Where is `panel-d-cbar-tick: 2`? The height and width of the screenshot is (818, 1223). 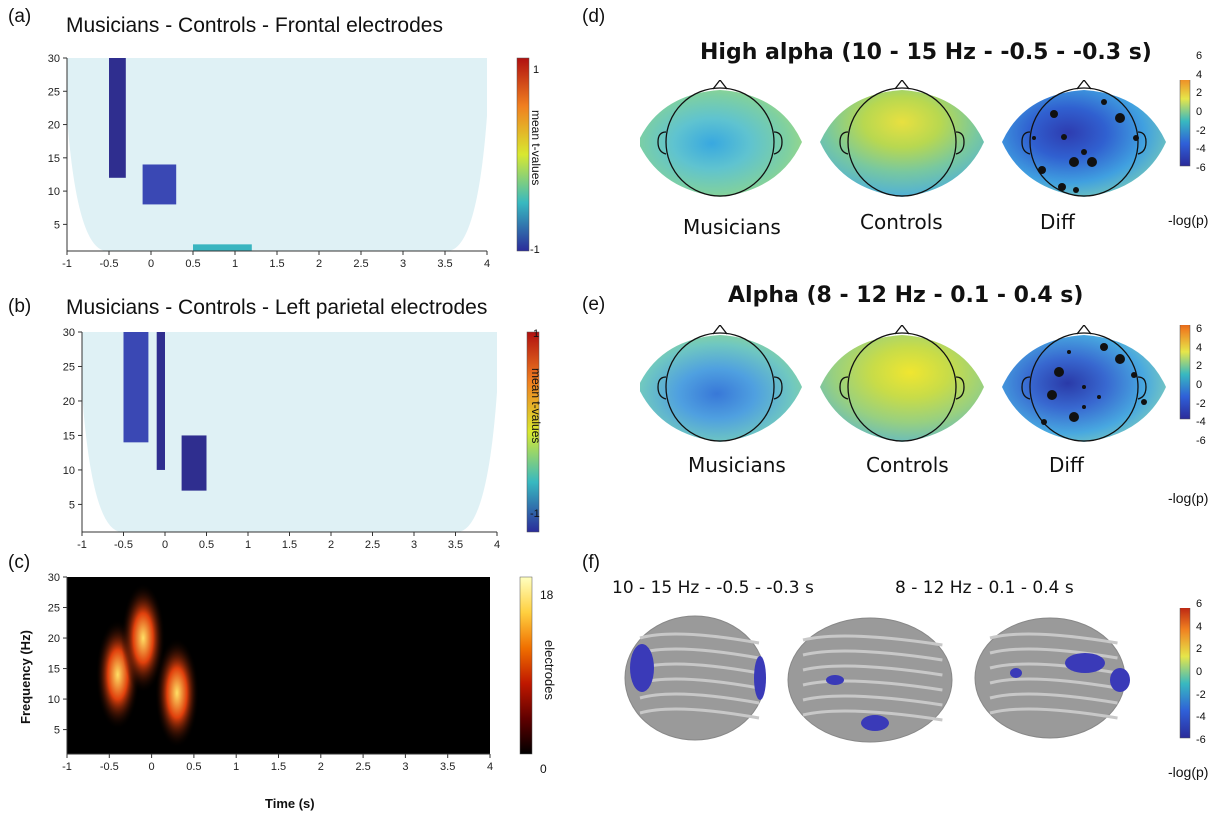 panel-d-cbar-tick: 2 is located at coordinates (1199, 93).